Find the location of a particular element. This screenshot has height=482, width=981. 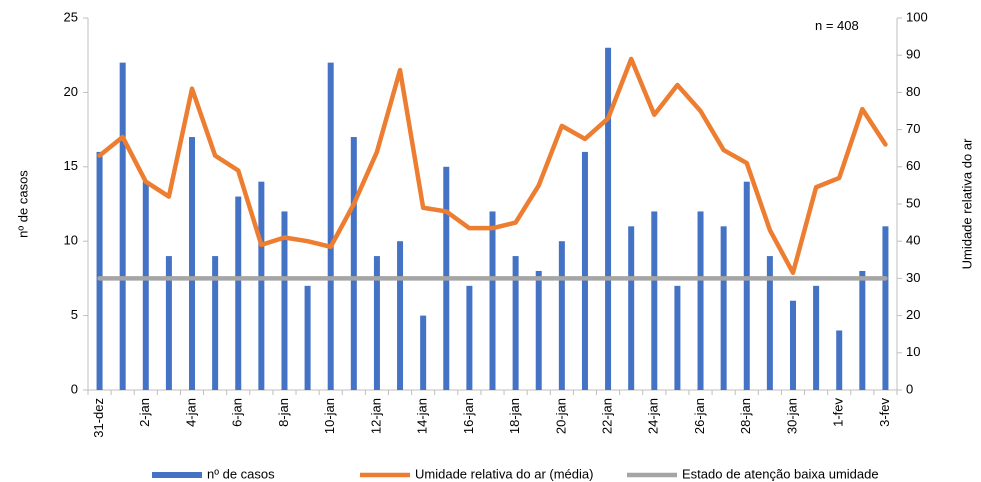

y-tick-label: 10 is located at coordinates (71, 240).